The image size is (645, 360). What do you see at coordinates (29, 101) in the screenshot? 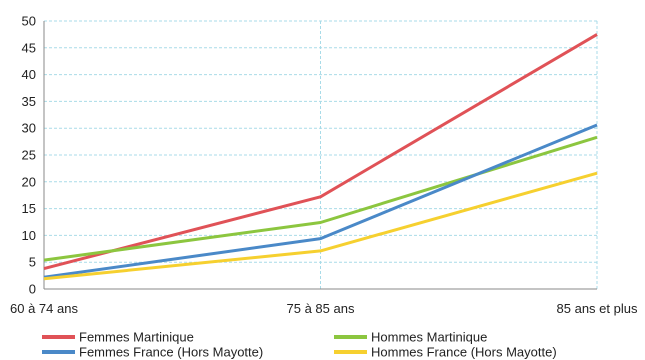
I see `y-tick-label: 35` at bounding box center [29, 101].